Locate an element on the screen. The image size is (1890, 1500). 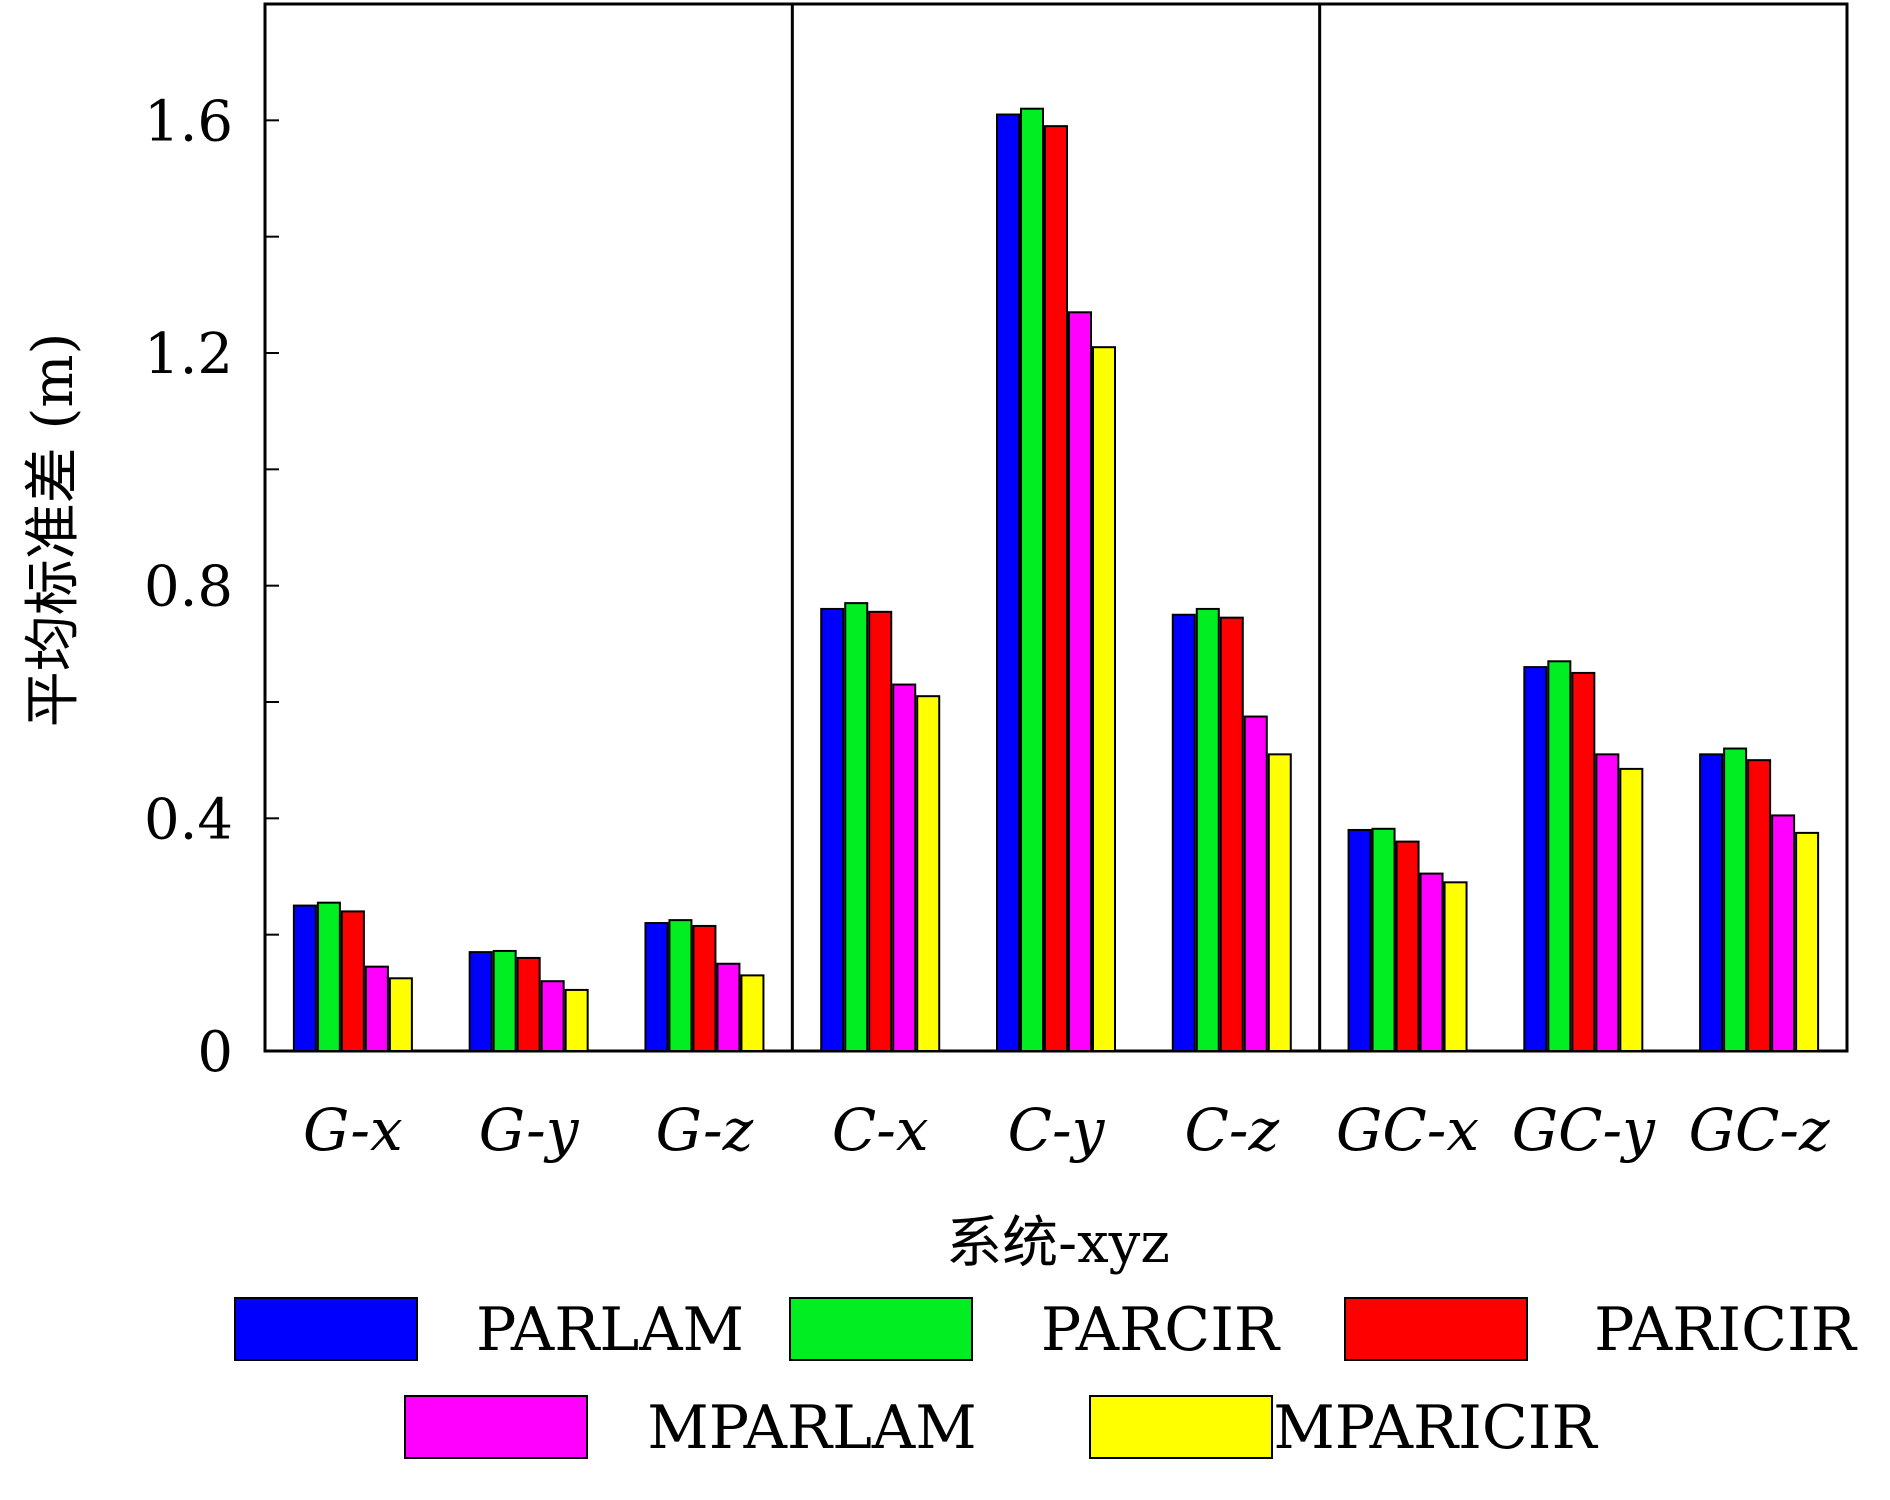
bar-mparicir-gc-y is located at coordinates (1631, 909).